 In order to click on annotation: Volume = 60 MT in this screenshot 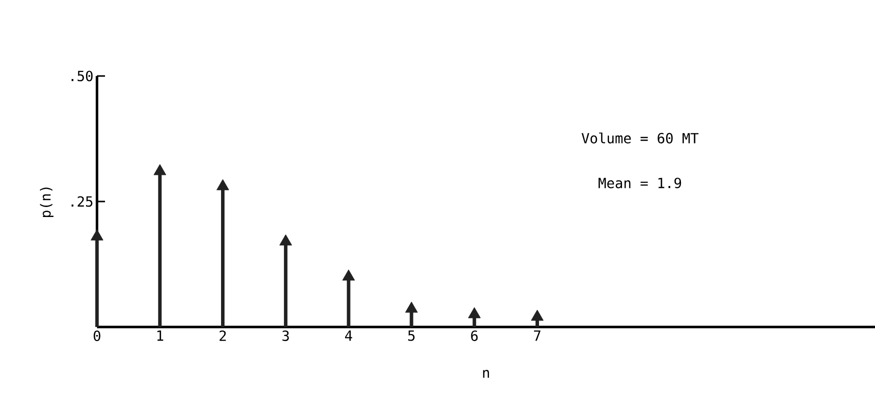, I will do `click(640, 138)`.